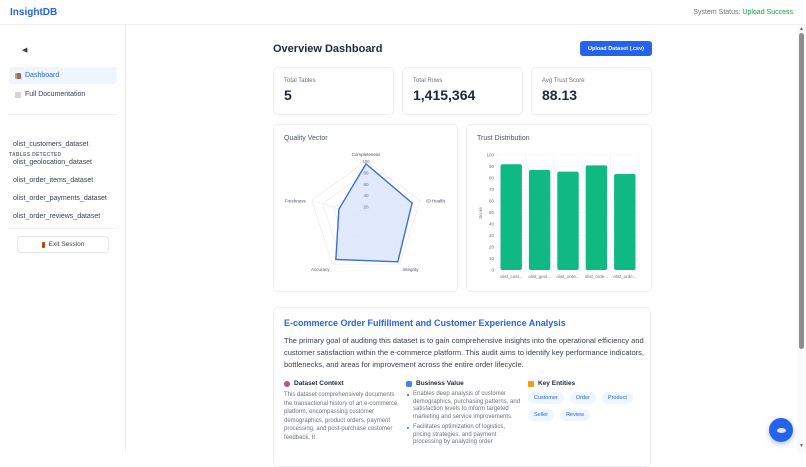 The width and height of the screenshot is (806, 467). What do you see at coordinates (492, 235) in the screenshot?
I see `svg-text: 30` at bounding box center [492, 235].